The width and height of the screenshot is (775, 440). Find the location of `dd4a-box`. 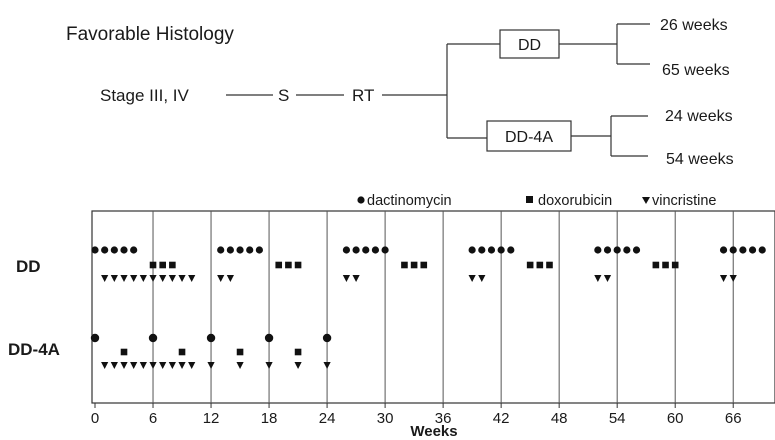

dd4a-box is located at coordinates (529, 136).